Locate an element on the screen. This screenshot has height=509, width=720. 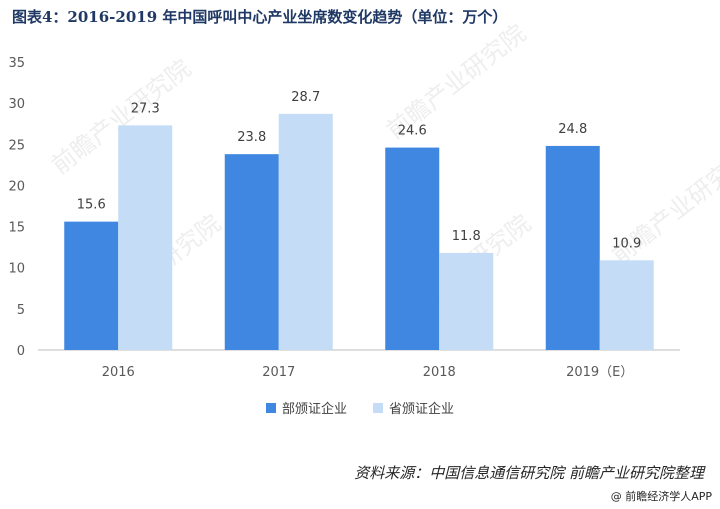
footer-credit: @ 前瞻经济学人APP is located at coordinates (661, 496).